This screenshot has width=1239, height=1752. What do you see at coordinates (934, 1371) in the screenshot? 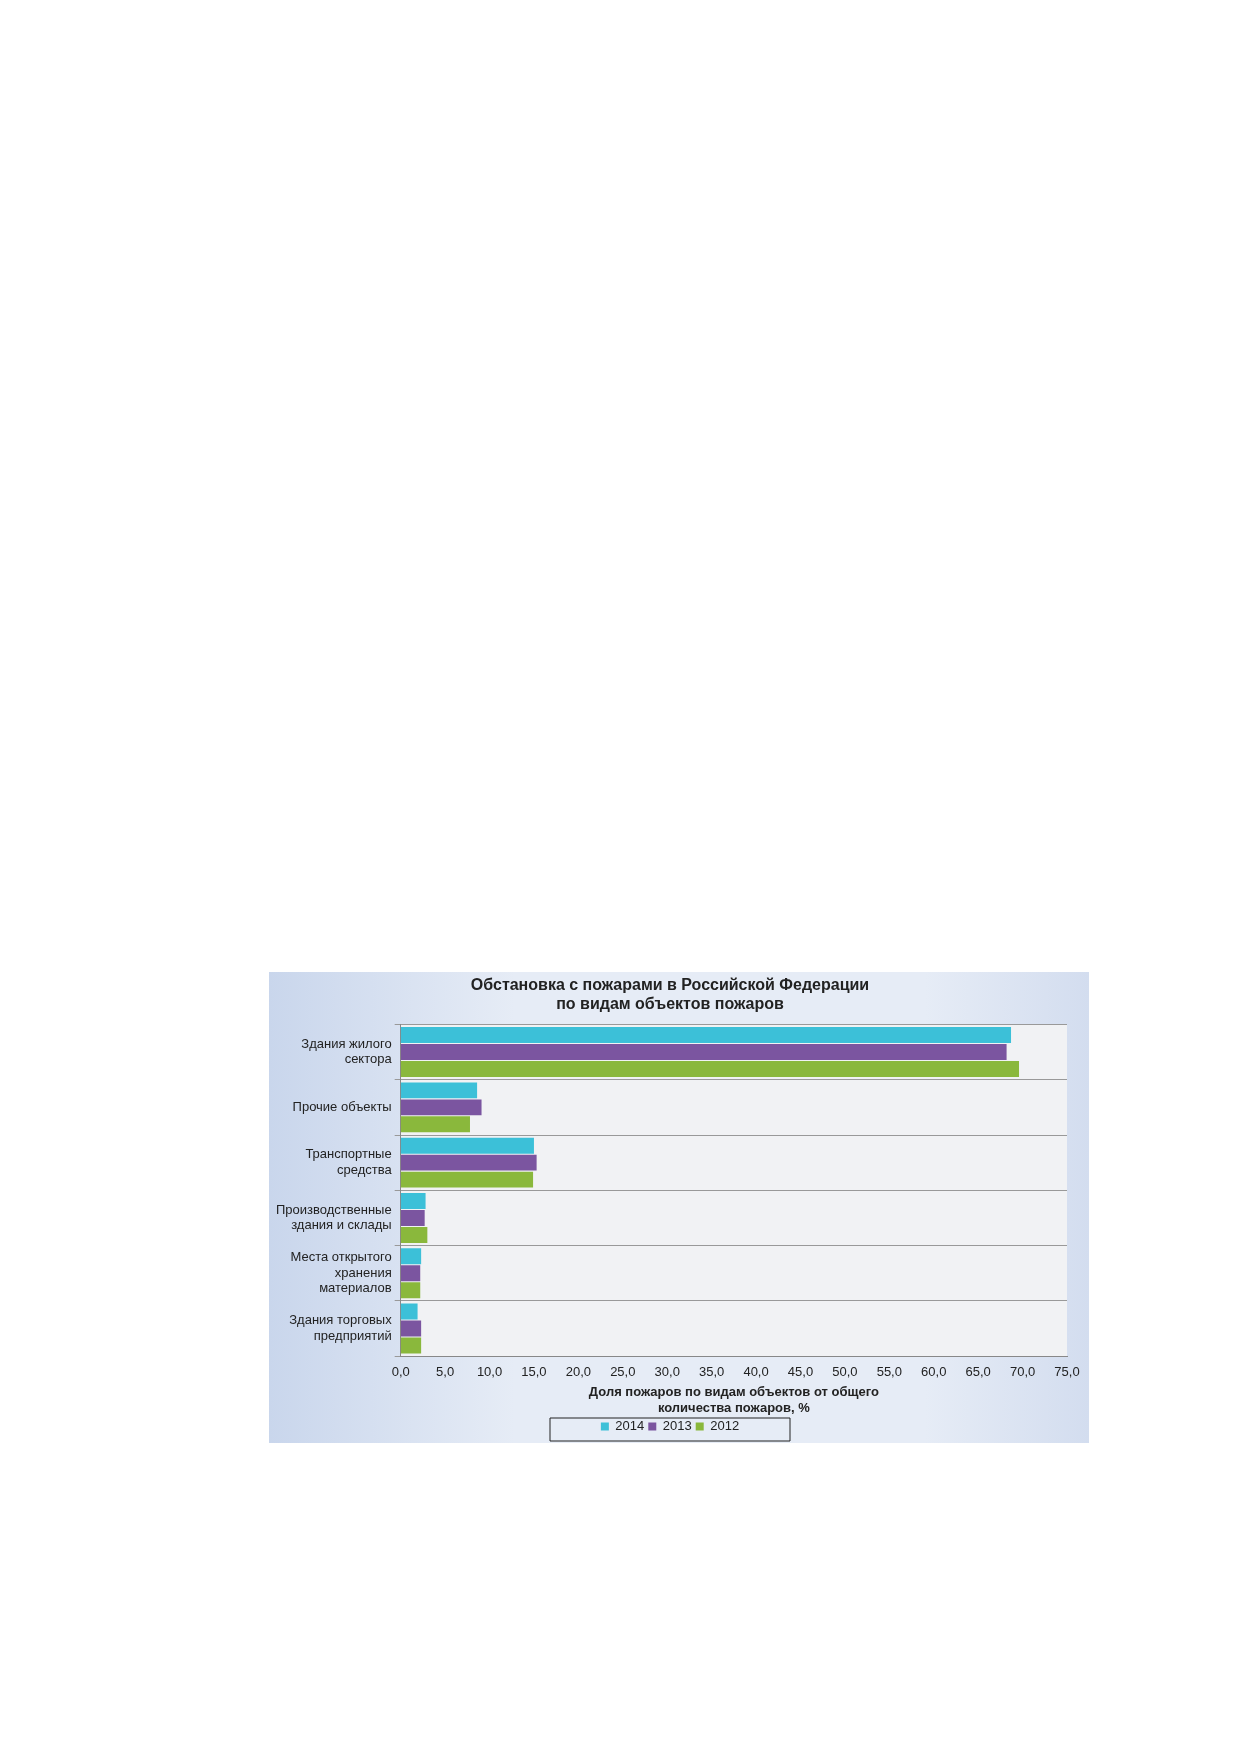
I see `x-tick-label: 60,0` at bounding box center [934, 1371].